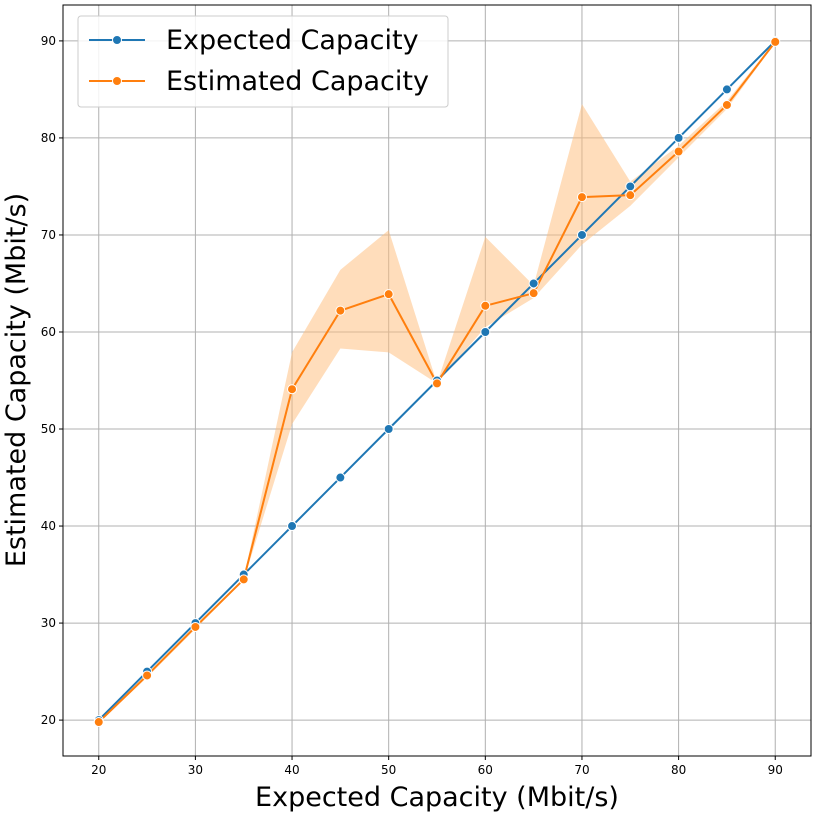  Describe the element at coordinates (297, 81) in the screenshot. I see `legend-label-estimated: Estimated Capacity` at that location.